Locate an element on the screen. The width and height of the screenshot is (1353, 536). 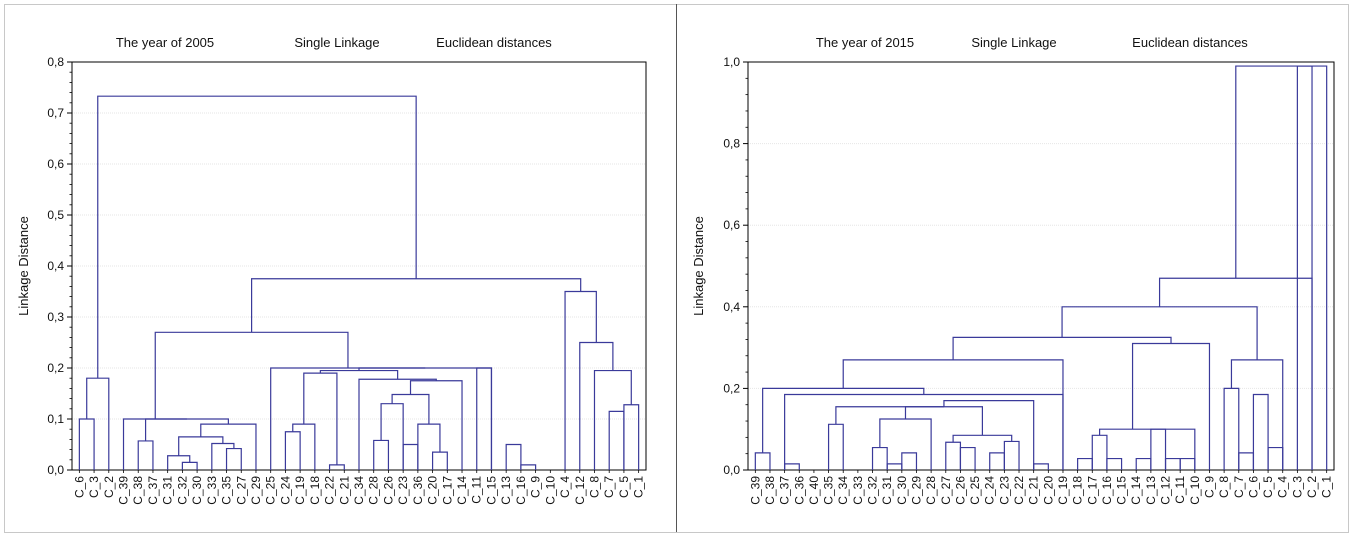
leaf-label: C_32 is located at coordinates (182, 490).